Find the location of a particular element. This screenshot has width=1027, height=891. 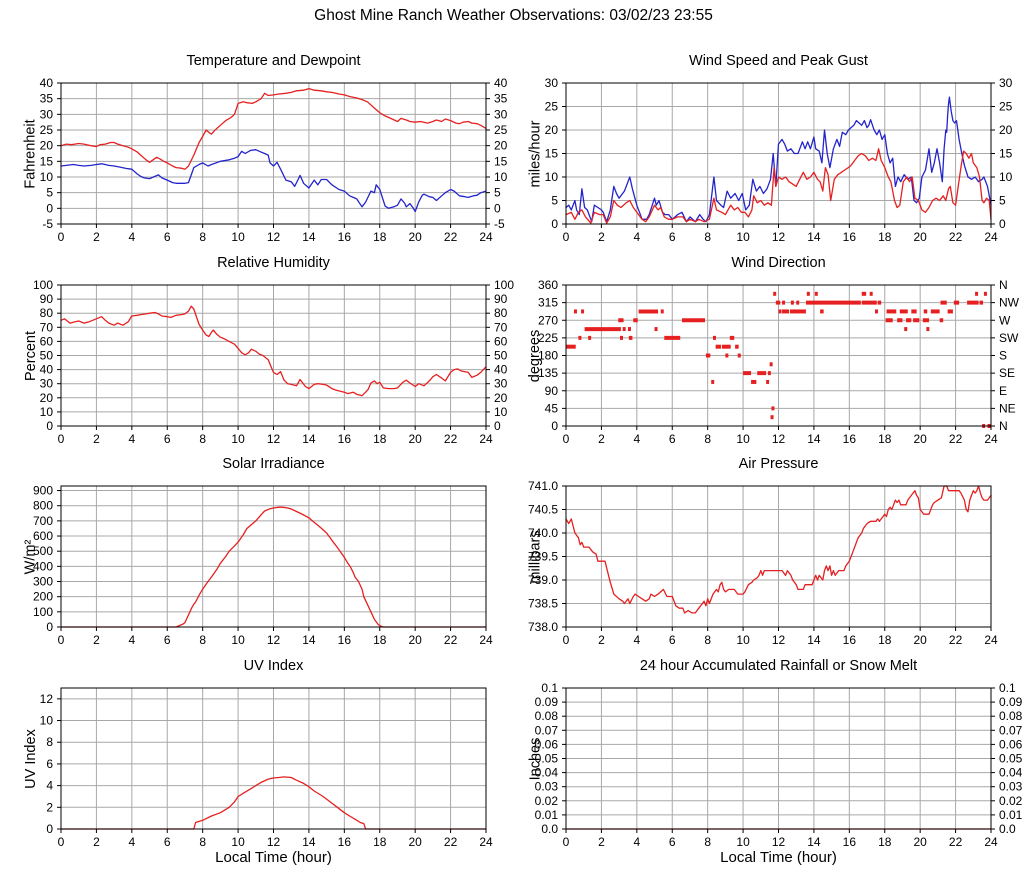

svg-text: 80 is located at coordinates (47, 313).